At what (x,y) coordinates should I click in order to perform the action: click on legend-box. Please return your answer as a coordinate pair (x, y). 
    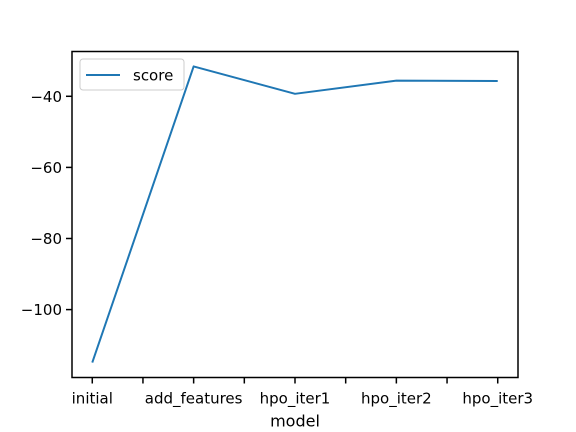
    Looking at the image, I should click on (132, 74).